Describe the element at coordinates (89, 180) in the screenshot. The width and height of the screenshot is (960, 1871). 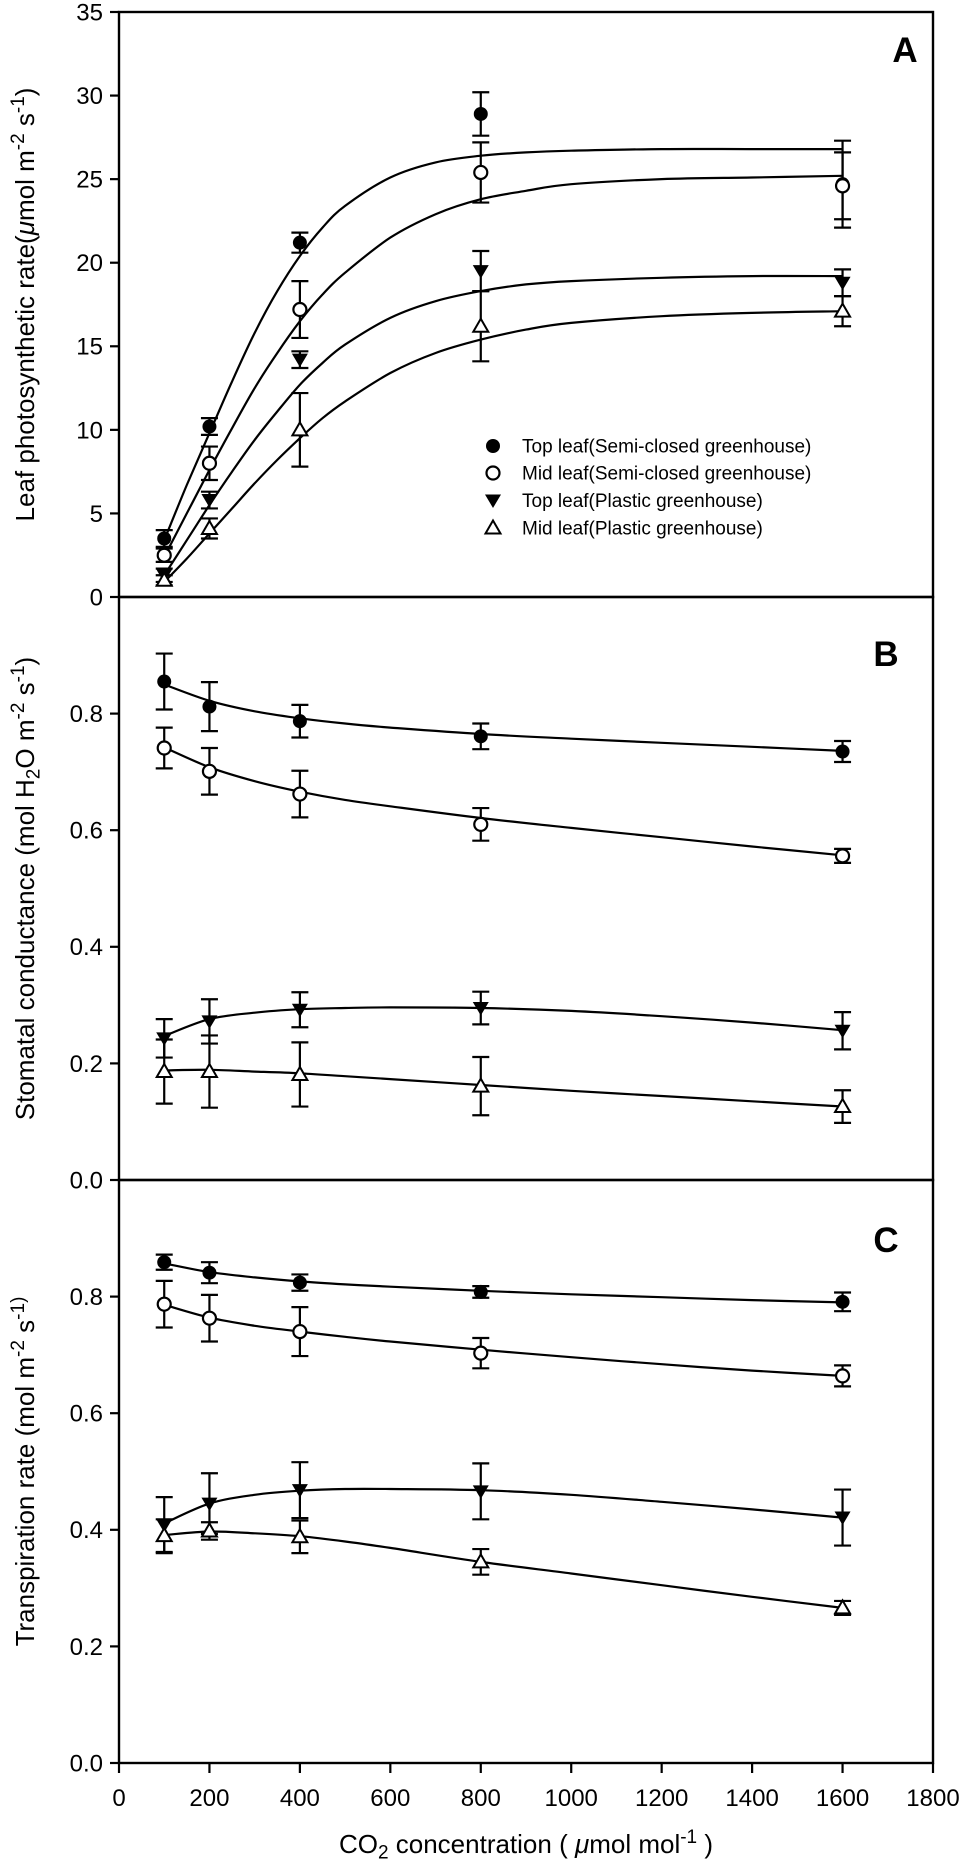
I see `panel-a-ytick-label: 25` at that location.